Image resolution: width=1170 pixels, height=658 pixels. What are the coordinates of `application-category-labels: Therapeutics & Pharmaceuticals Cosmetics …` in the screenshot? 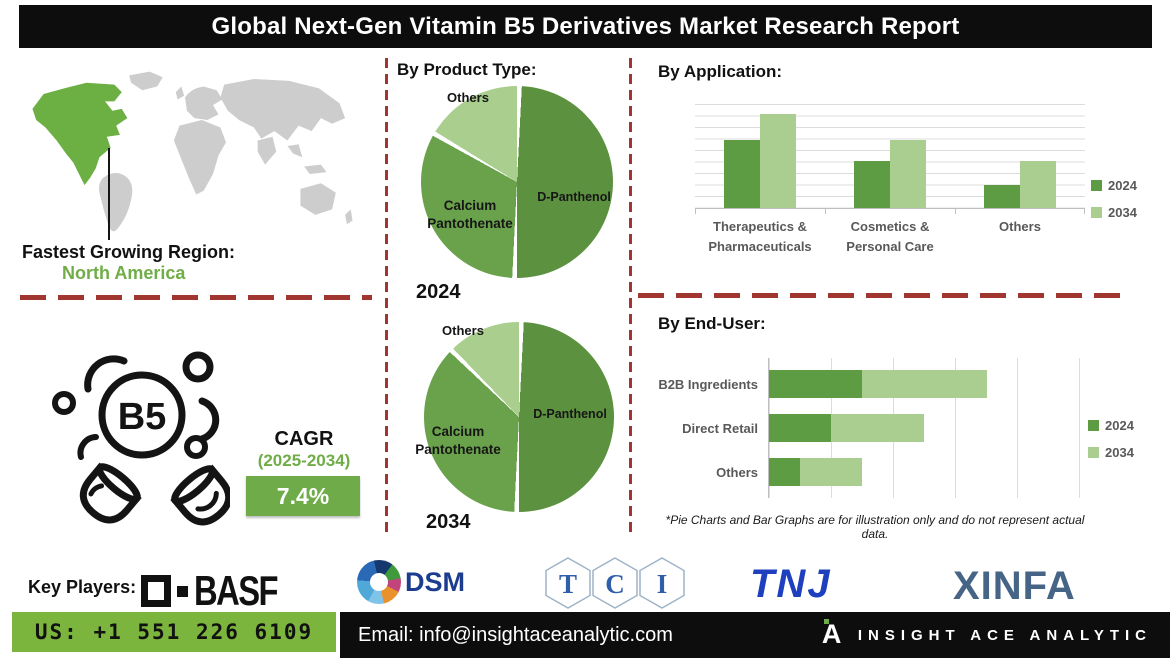 It's located at (890, 236).